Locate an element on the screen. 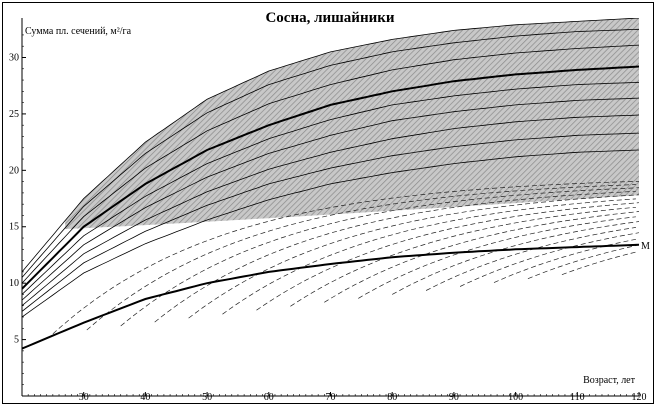 This screenshot has width=658, height=408. x-tick-label: 60 is located at coordinates (269, 397).